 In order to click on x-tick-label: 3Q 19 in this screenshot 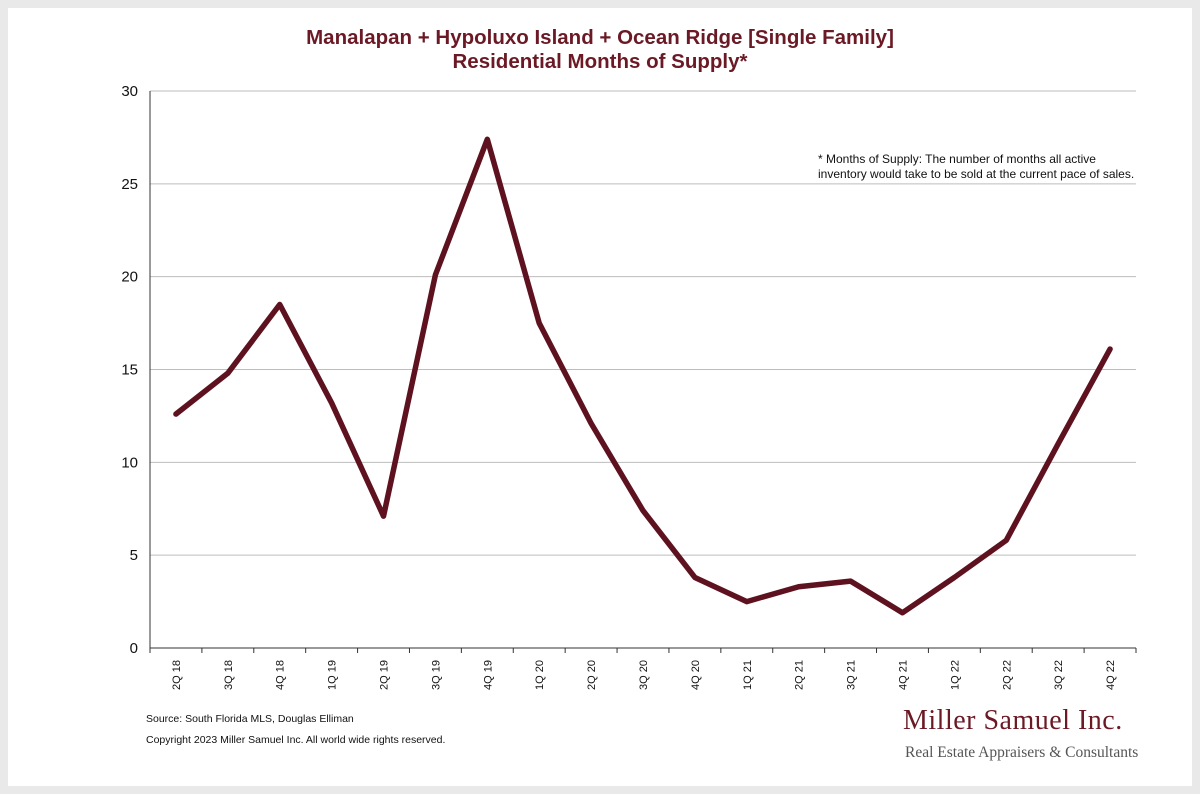, I will do `click(436, 675)`.